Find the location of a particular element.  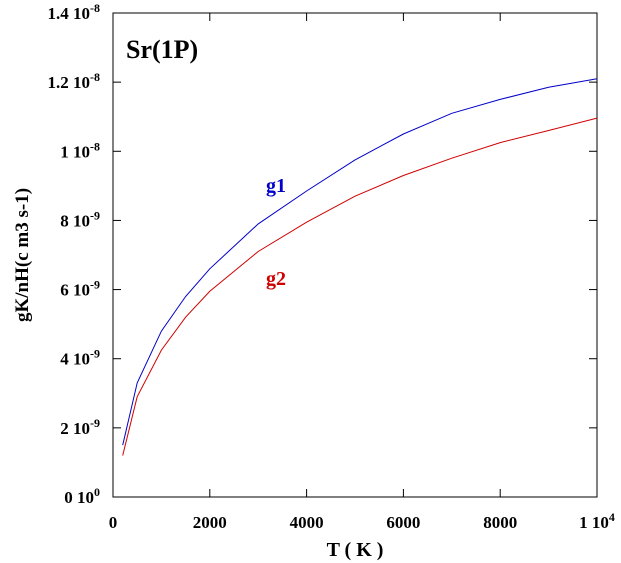

y-axis-label: gK/nH(c m3 s-1) is located at coordinates (22, 255).